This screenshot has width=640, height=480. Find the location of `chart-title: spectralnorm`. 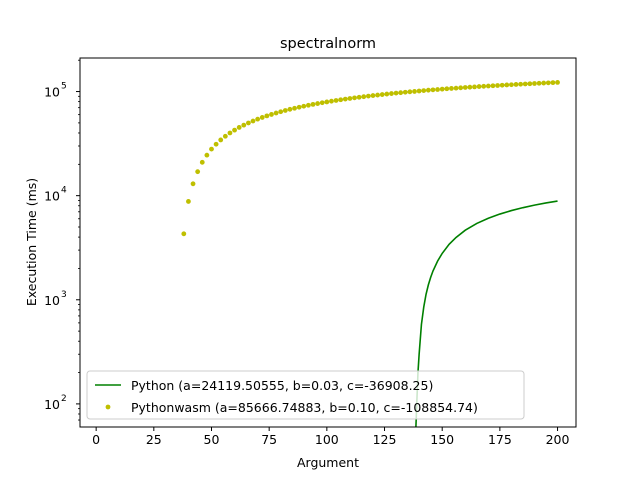

chart-title: spectralnorm is located at coordinates (328, 44).